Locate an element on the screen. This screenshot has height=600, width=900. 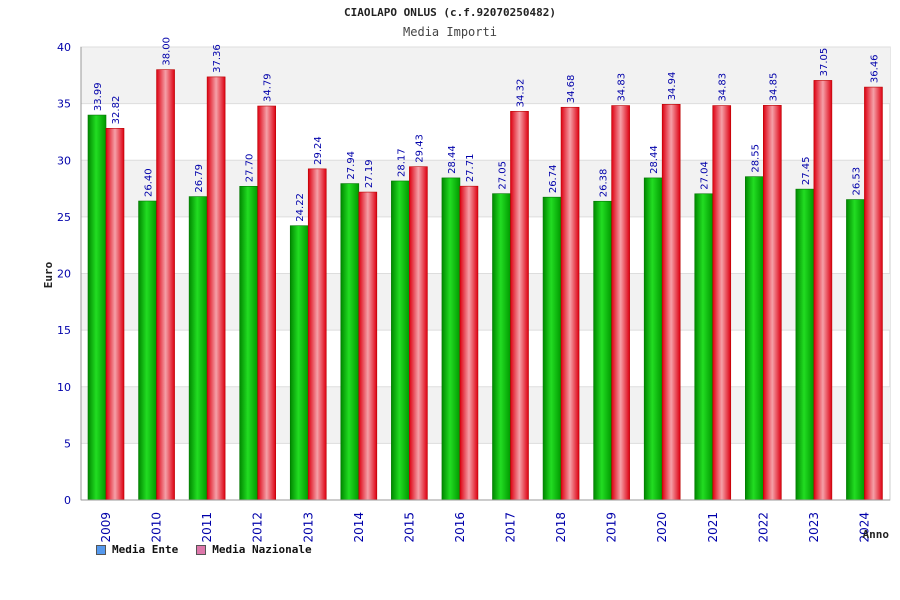
bar-media-nazionale-2013 is located at coordinates (317, 334).